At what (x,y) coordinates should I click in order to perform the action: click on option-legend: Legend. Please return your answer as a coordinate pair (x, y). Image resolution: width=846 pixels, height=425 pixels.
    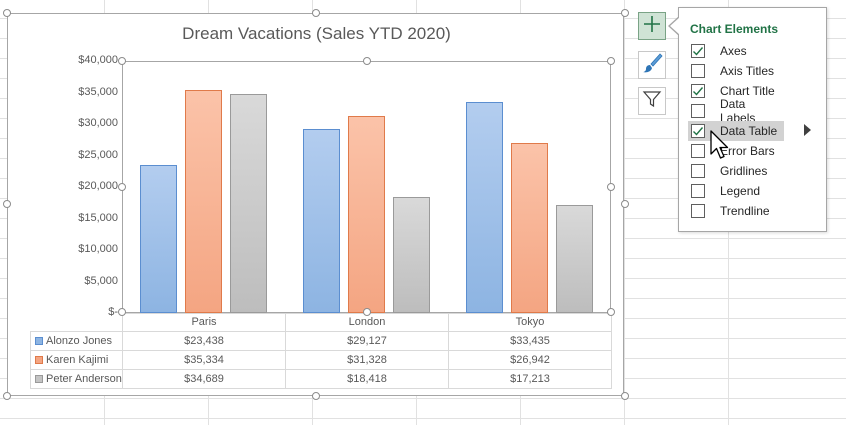
    Looking at the image, I should click on (736, 191).